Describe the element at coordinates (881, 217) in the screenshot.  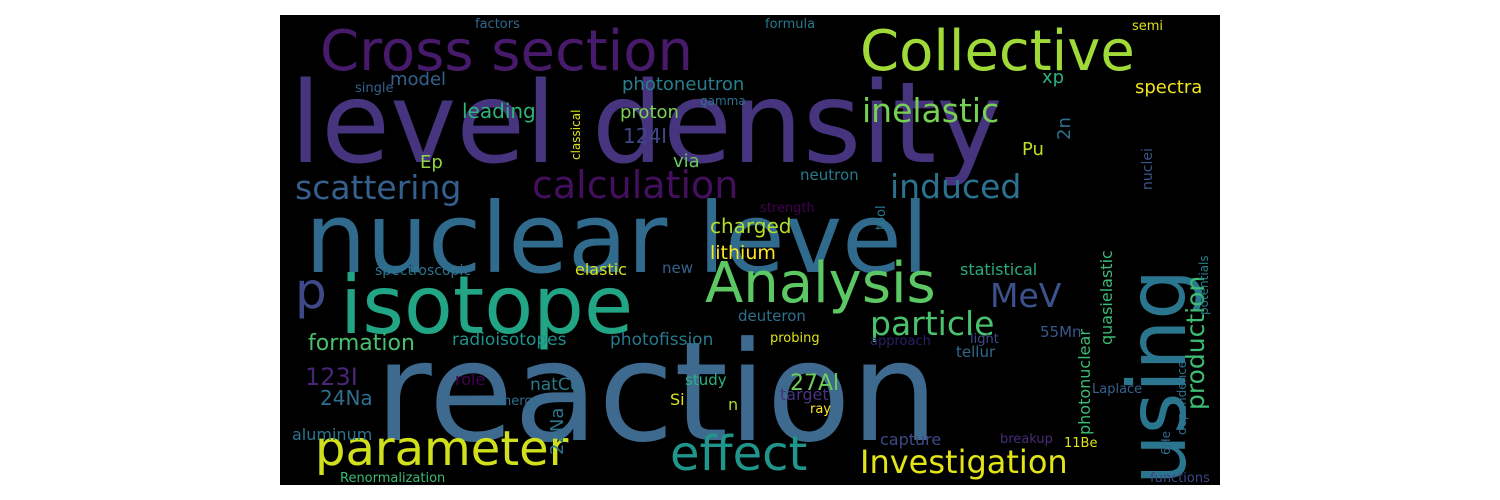
I see `word-tool: tool` at that location.